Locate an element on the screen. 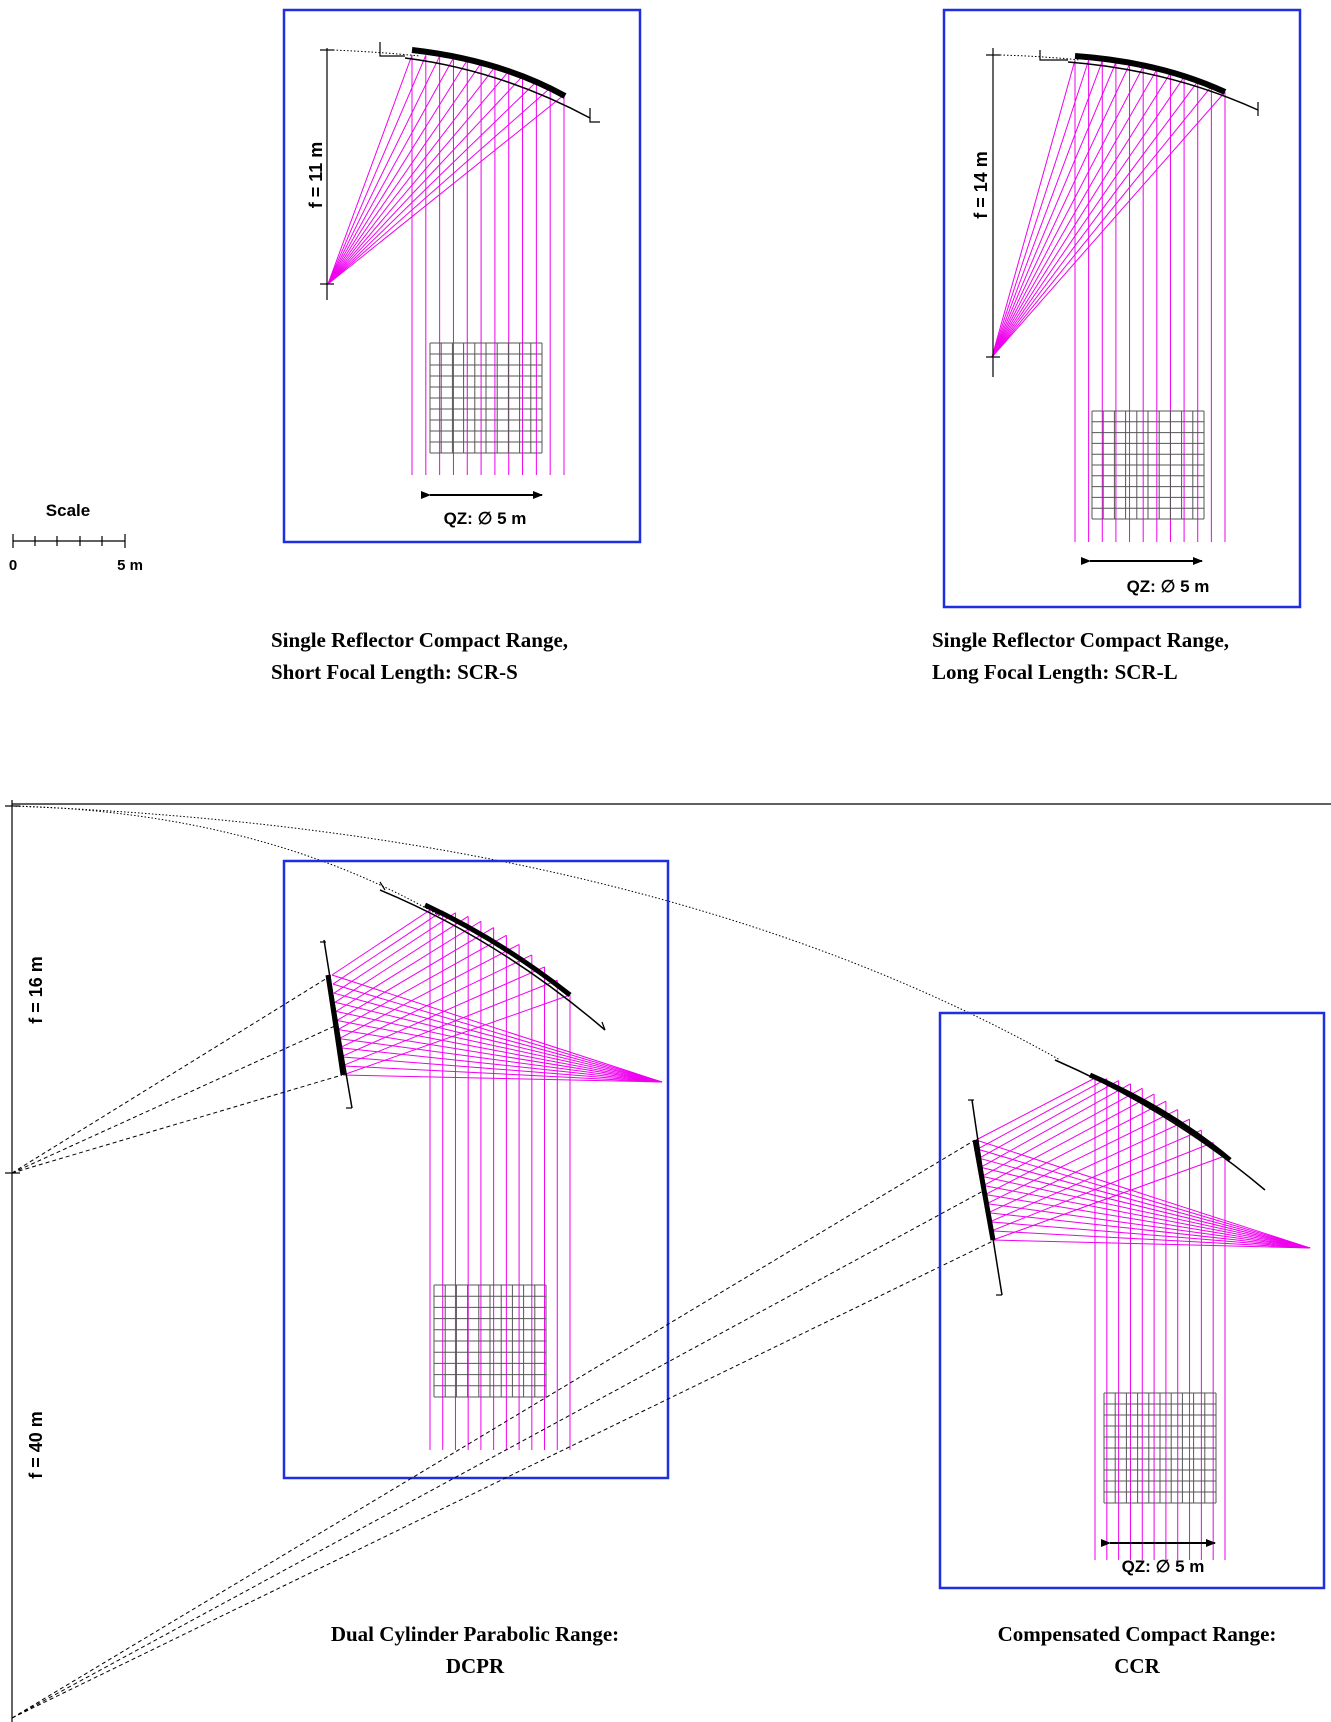  ccr-quiet-zone is located at coordinates (1160, 1448).